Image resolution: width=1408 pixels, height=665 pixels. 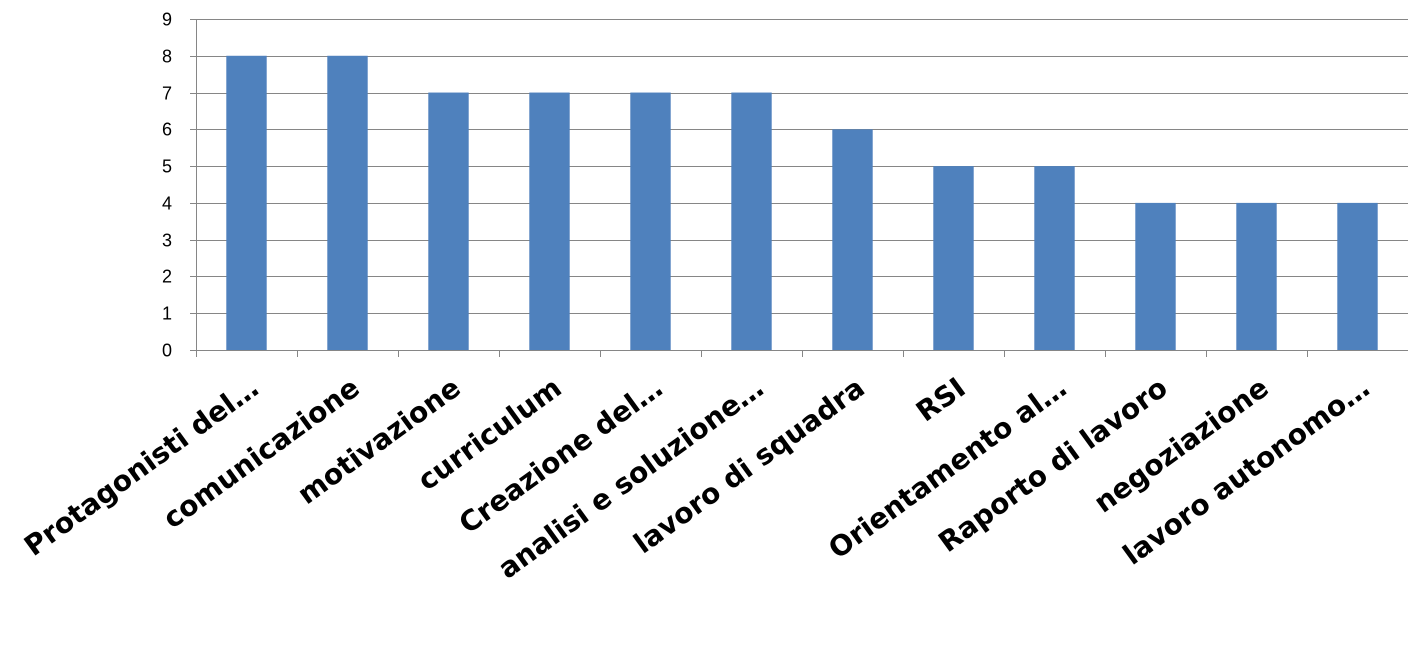 What do you see at coordinates (167, 241) in the screenshot?
I see `y-tick-label: 3` at bounding box center [167, 241].